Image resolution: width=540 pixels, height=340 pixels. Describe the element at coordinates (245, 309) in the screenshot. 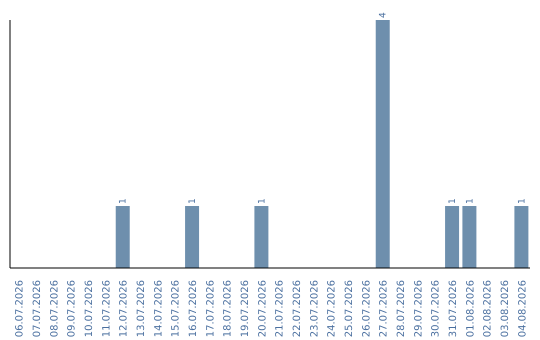

I see `x-tick-label: 19.07.2026` at that location.